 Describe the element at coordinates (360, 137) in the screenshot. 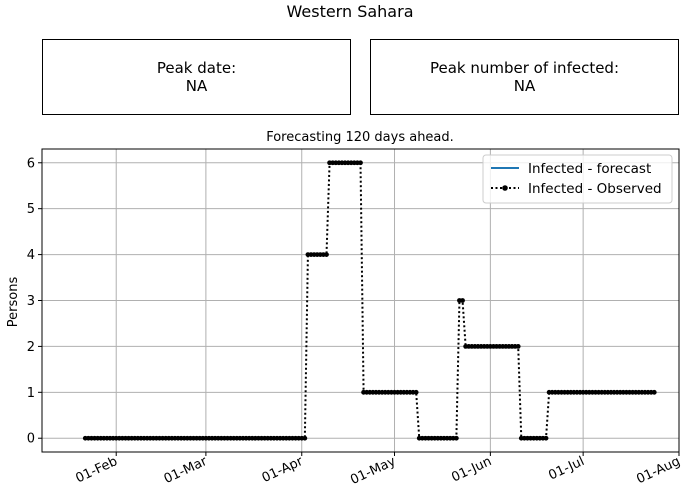

I see `chart-title: Forecasting 120 days ahead.` at that location.